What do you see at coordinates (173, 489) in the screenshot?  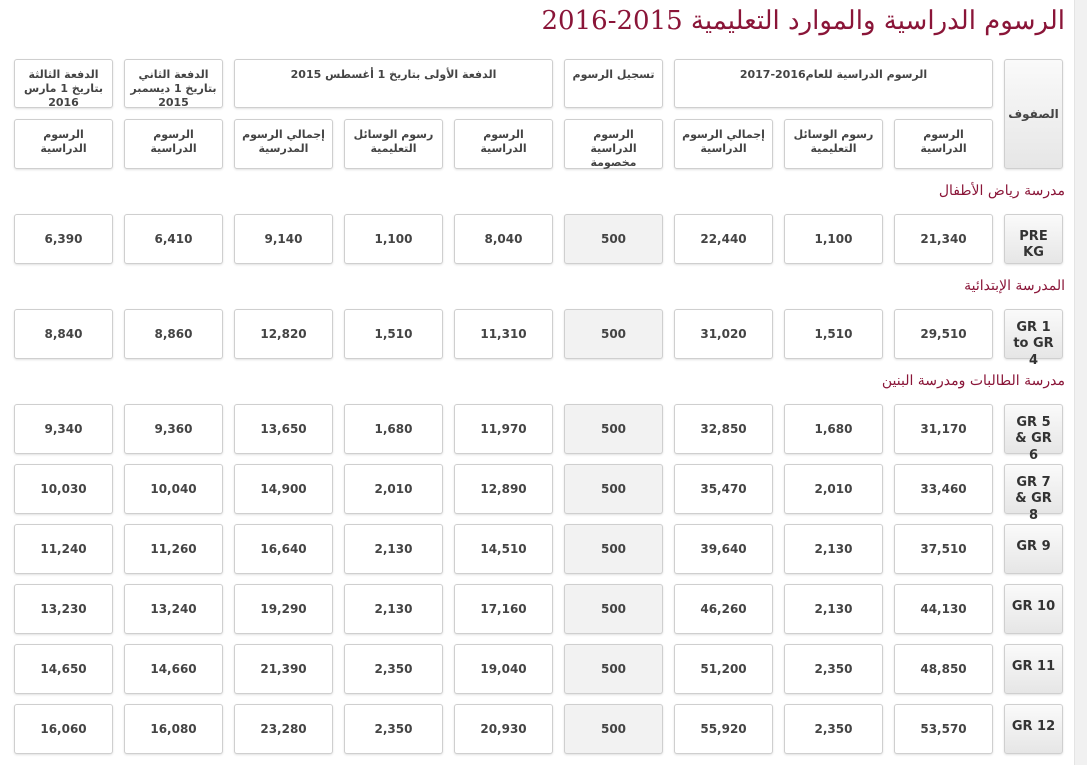 I see `fee-value: 10,040` at bounding box center [173, 489].